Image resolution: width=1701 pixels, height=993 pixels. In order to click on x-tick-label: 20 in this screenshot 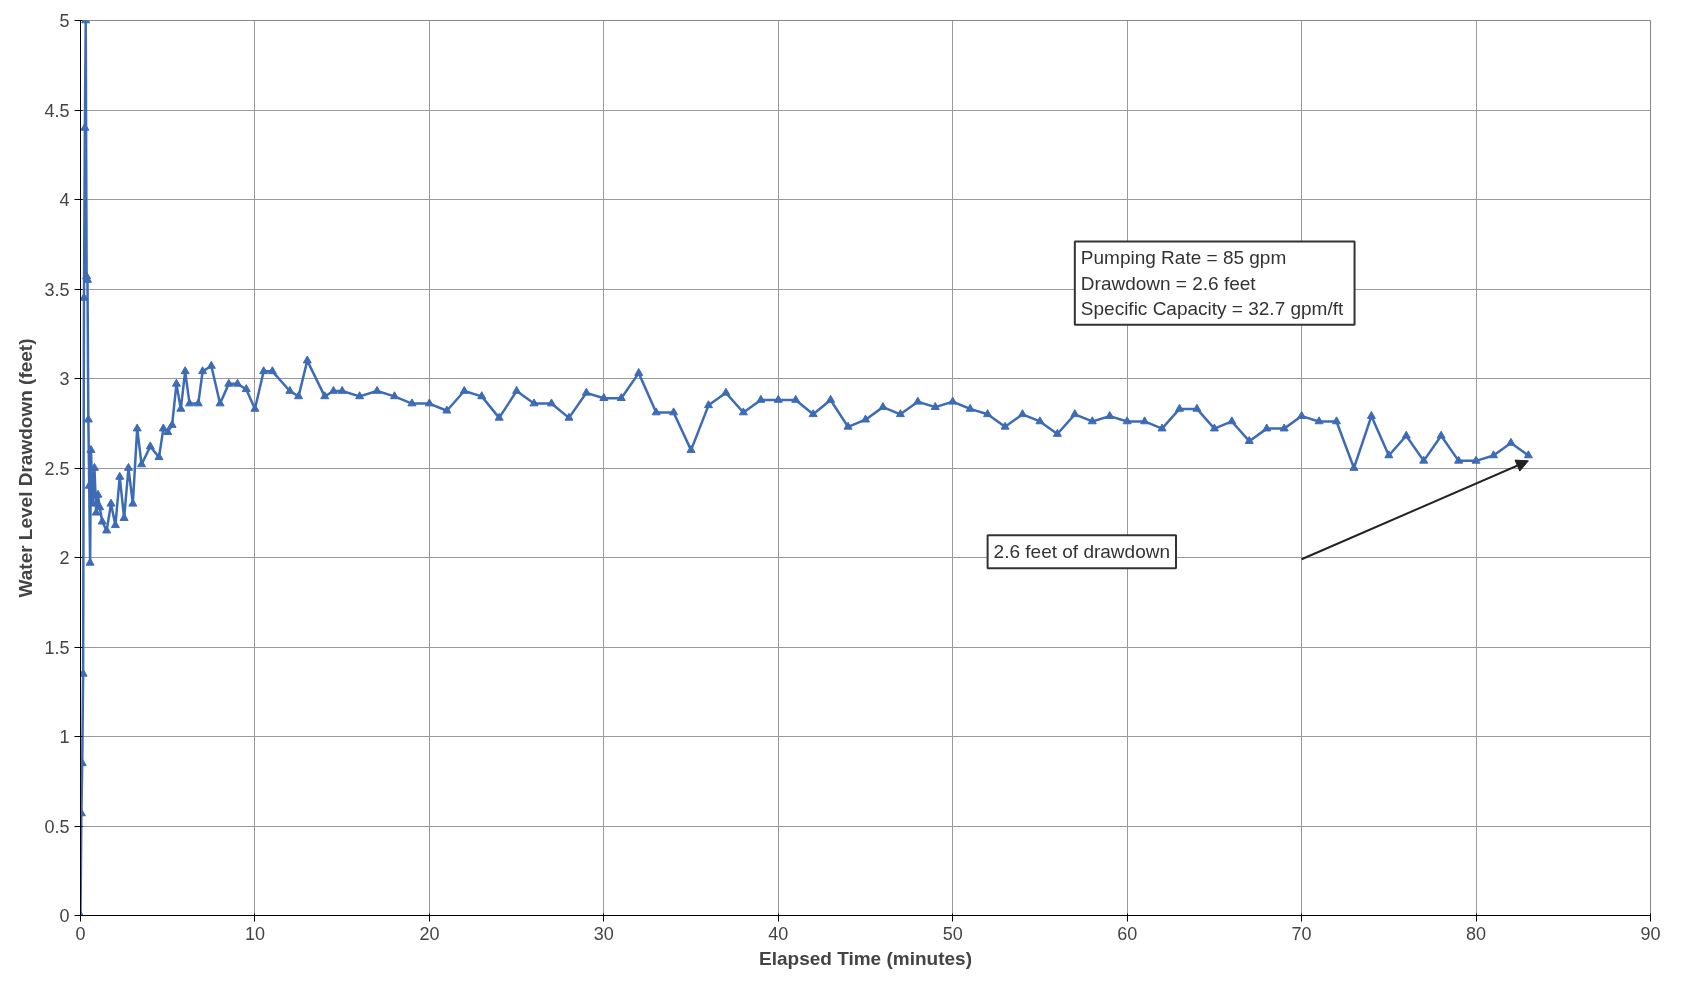, I will do `click(429, 933)`.